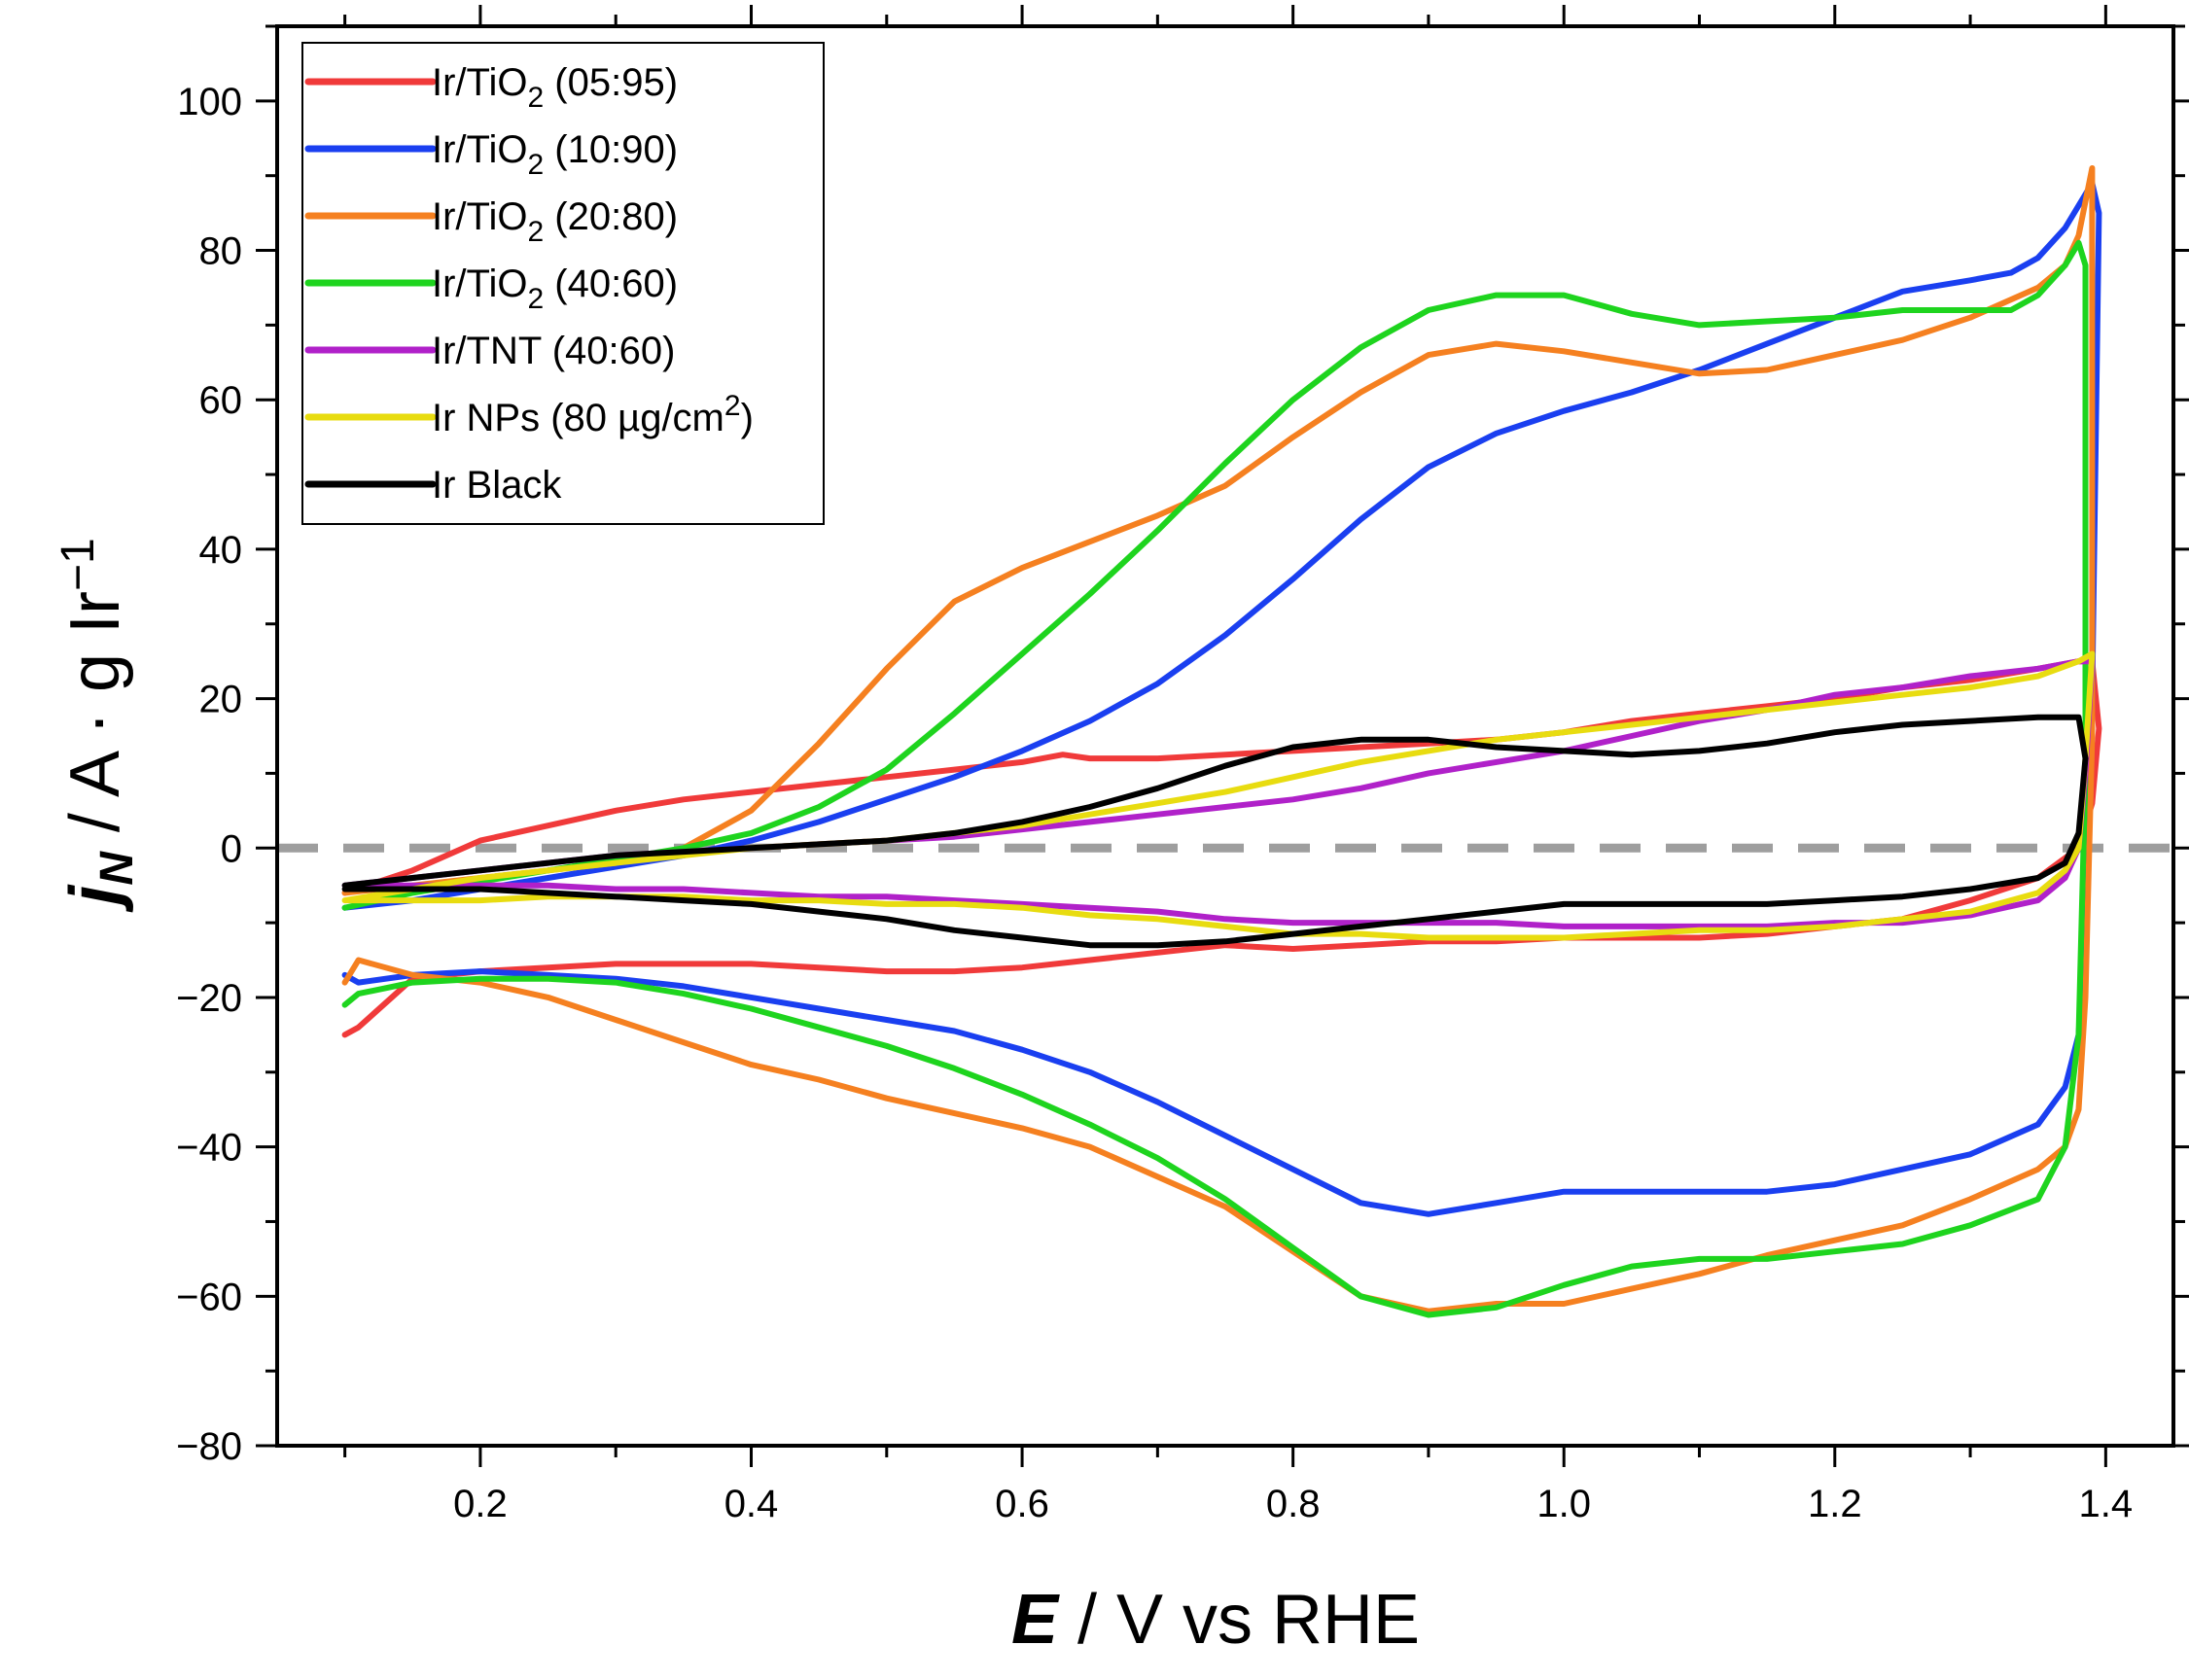 Image resolution: width=2189 pixels, height=1680 pixels. Describe the element at coordinates (95, 721) in the screenshot. I see `y-axis-title-unit: / A · g Ir` at that location.